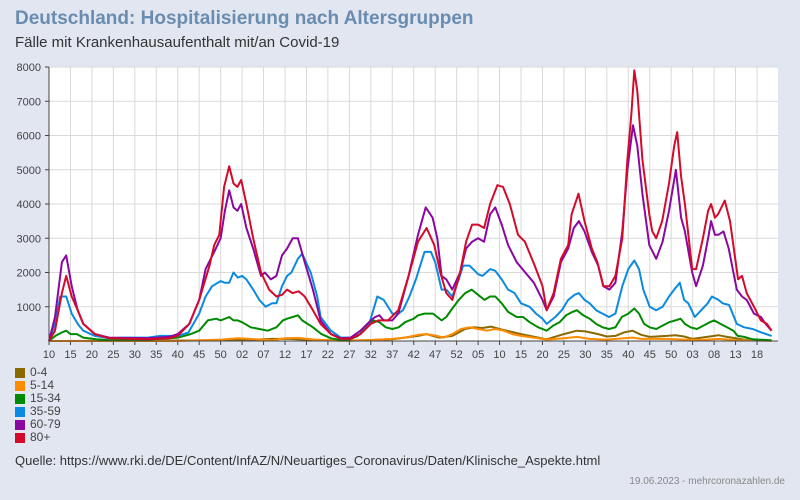 The width and height of the screenshot is (800, 500). Describe the element at coordinates (457, 355) in the screenshot. I see `x-tick-label: 52` at that location.